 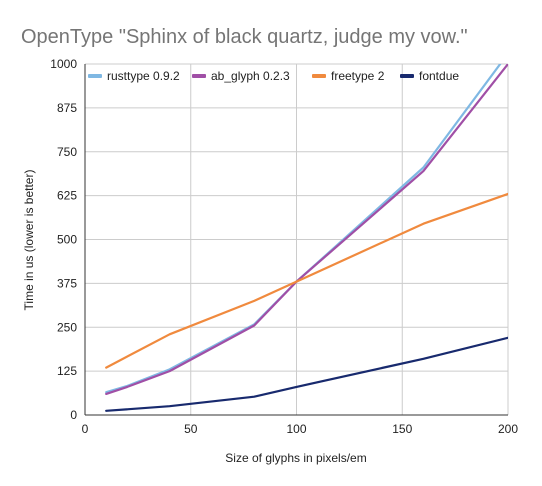 I want to click on legend-label: fontdue, so click(x=439, y=76).